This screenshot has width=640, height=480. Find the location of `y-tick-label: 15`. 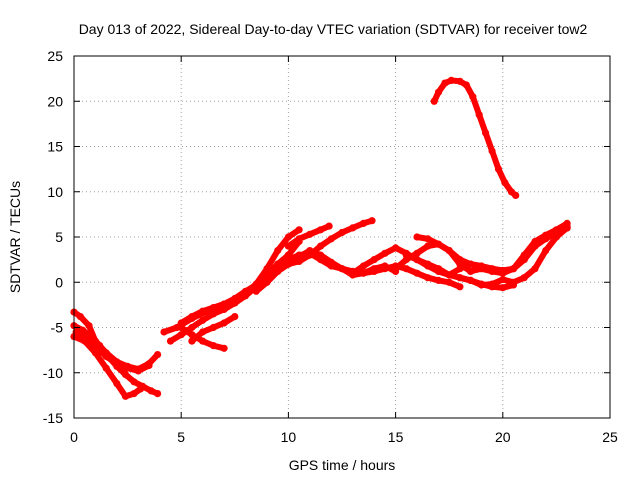

y-tick-label: 15 is located at coordinates (55, 147).